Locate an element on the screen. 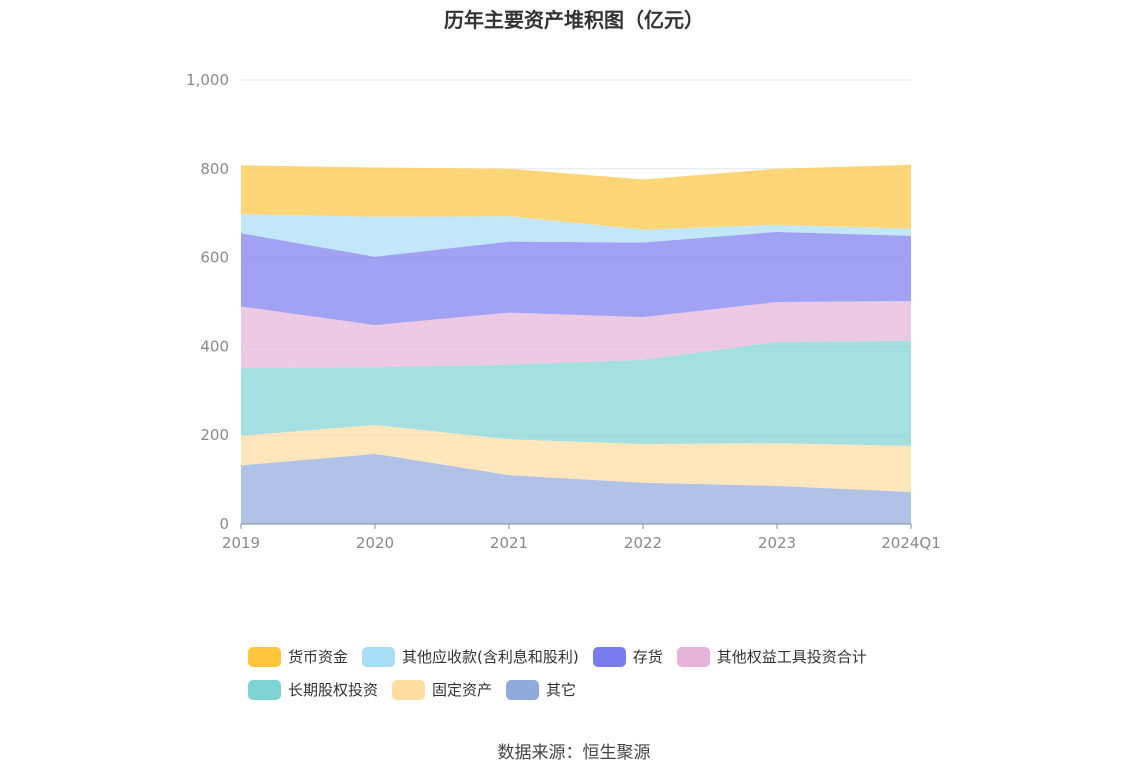 This screenshot has height=776, width=1148. y-tick-label: 200 is located at coordinates (214, 435).